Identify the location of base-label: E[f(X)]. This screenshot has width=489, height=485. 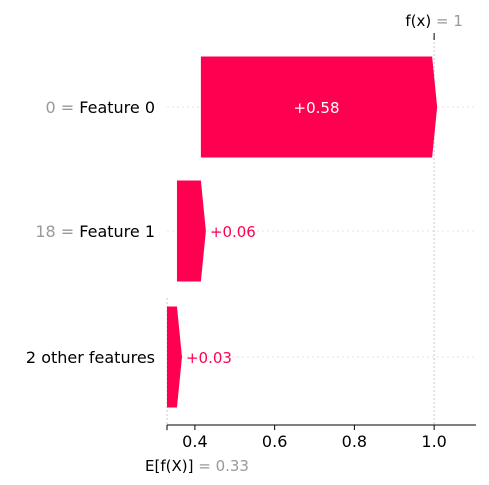
(169, 466).